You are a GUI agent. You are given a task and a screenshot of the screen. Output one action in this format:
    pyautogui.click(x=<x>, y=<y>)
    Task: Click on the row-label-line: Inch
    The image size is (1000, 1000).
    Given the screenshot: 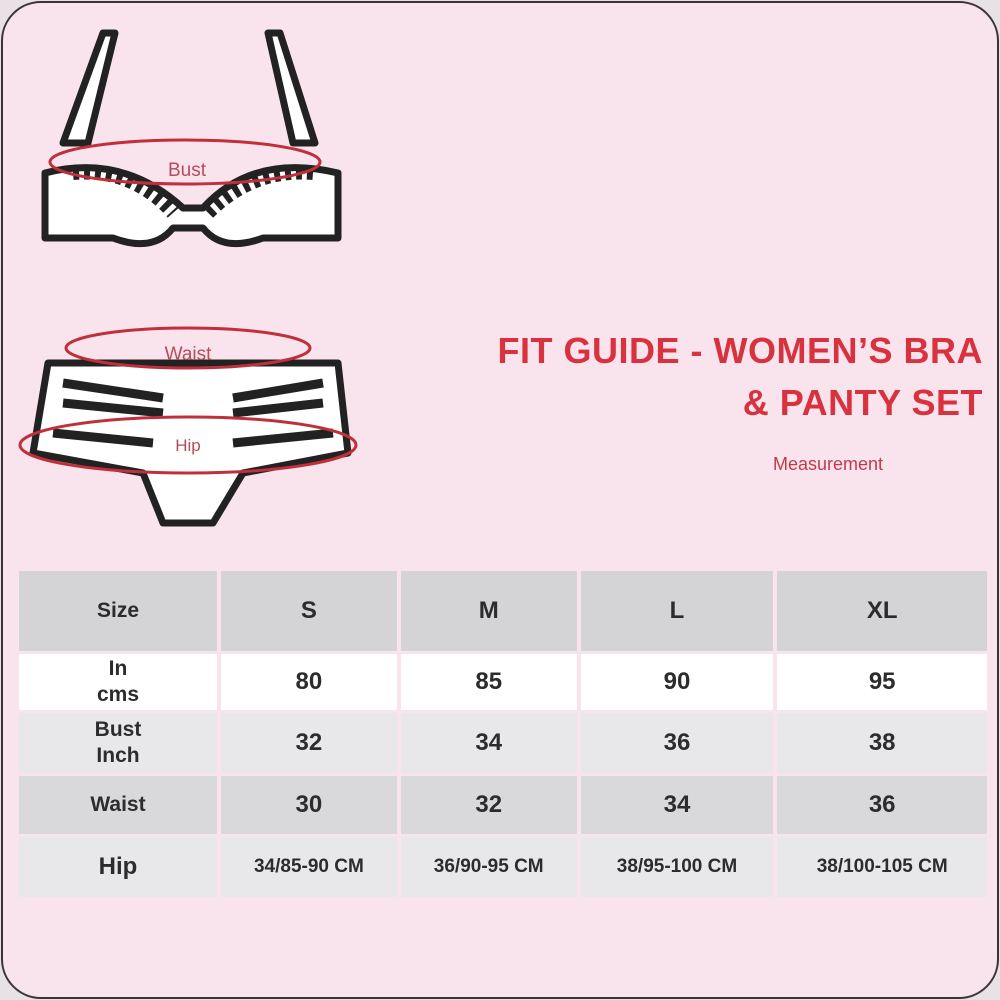 What is the action you would take?
    pyautogui.click(x=118, y=755)
    